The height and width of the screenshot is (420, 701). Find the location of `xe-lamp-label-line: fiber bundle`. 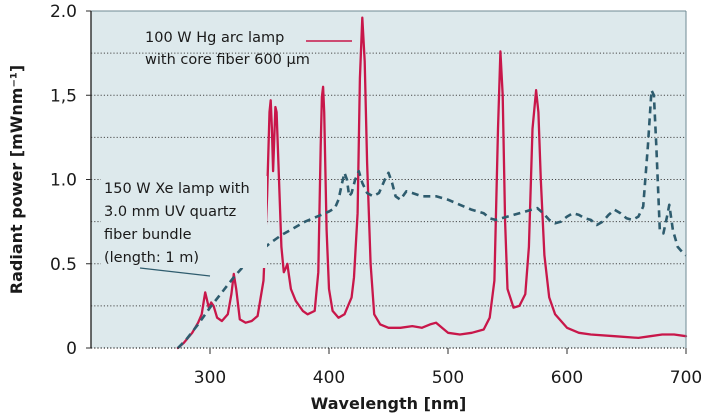

xe-lamp-label-line: fiber bundle is located at coordinates (148, 235).